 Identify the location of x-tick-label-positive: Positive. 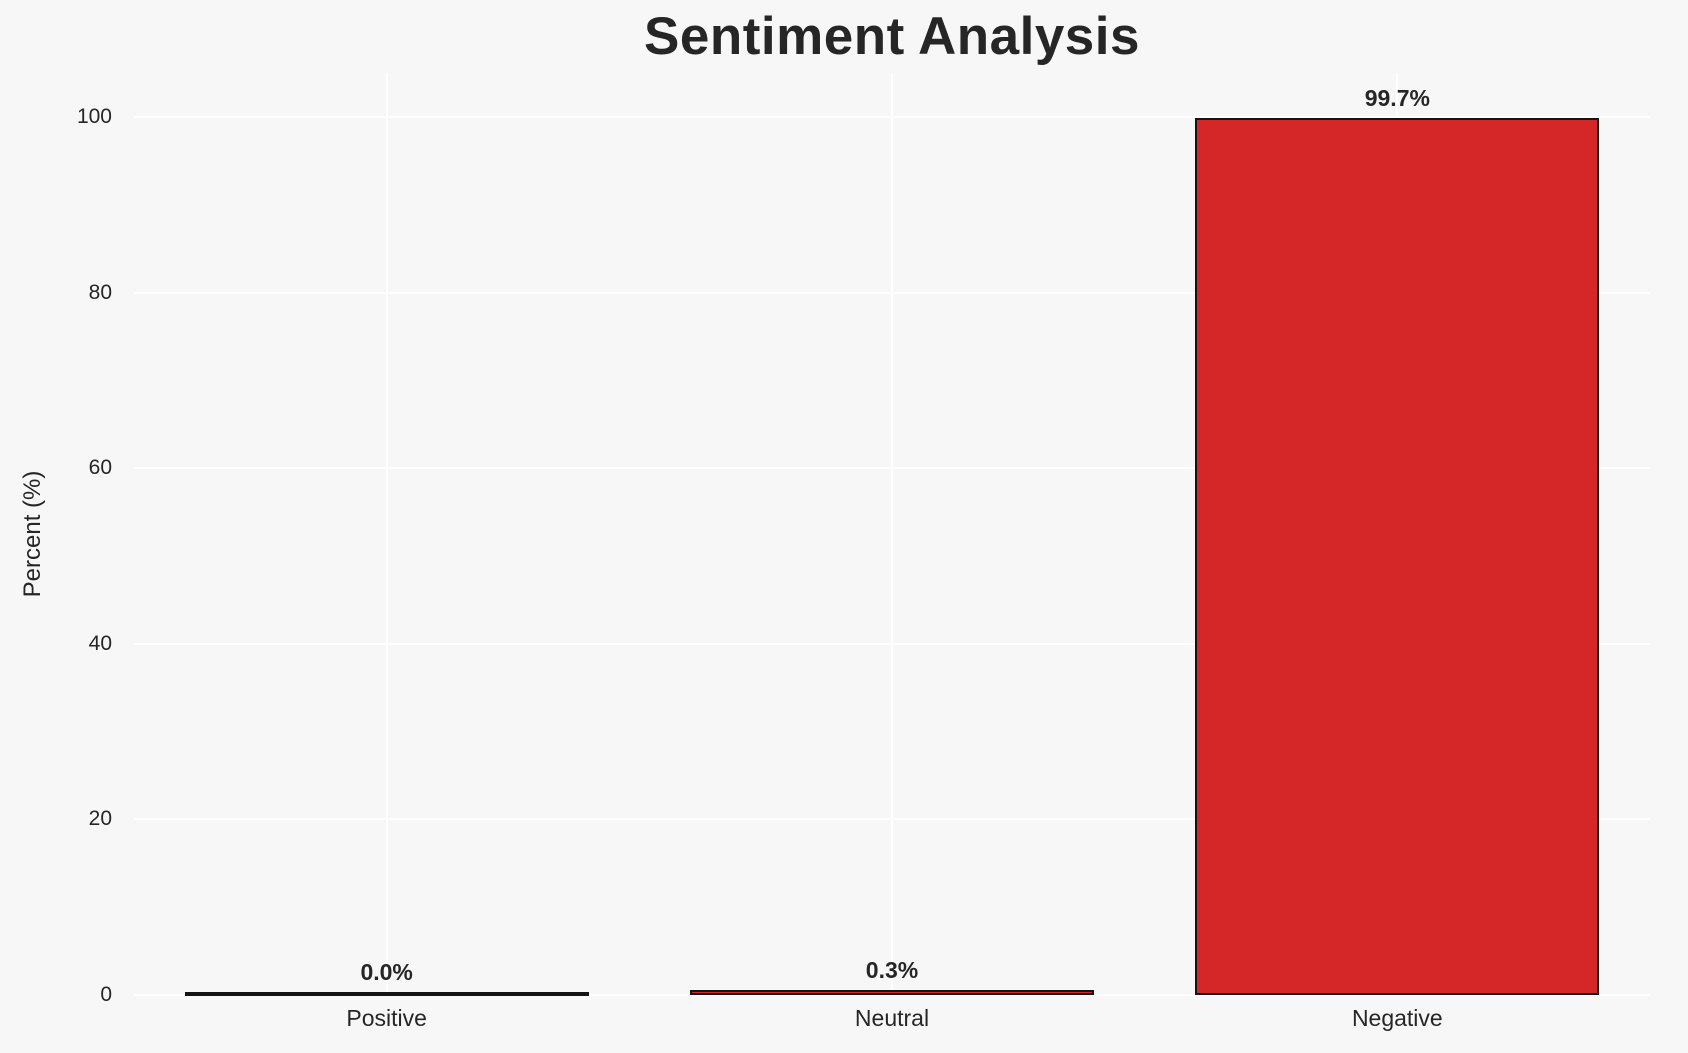
(386, 1018).